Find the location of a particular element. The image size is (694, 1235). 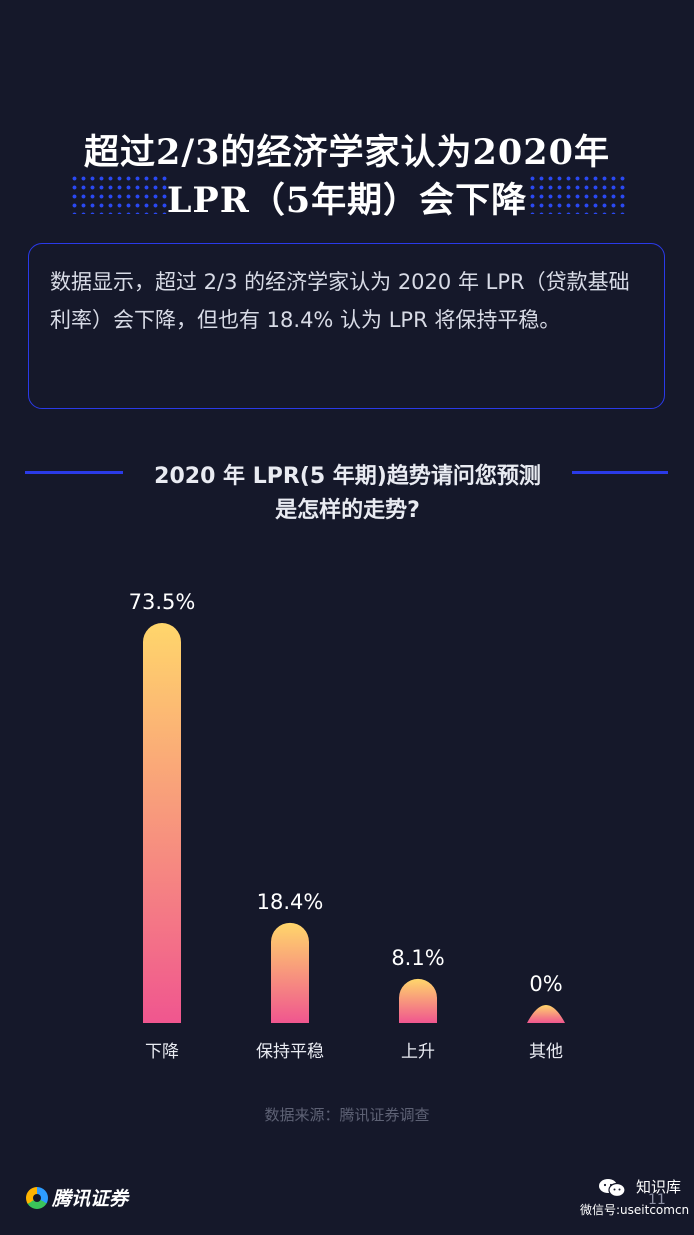

data-label: 73.5% is located at coordinates (162, 602).